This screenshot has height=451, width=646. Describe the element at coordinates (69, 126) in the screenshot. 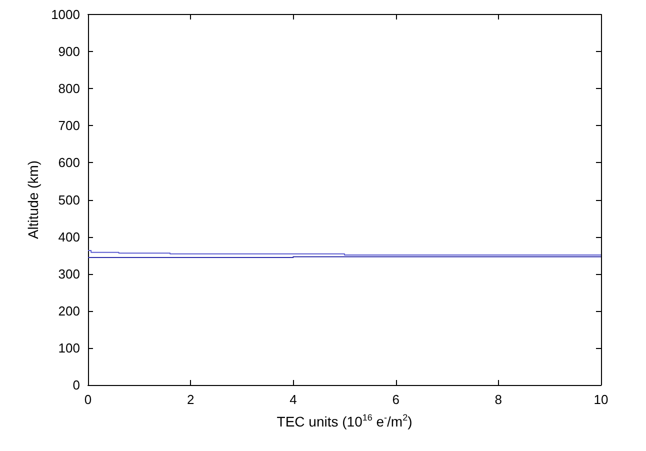

I see `y-tick-label: 700` at that location.